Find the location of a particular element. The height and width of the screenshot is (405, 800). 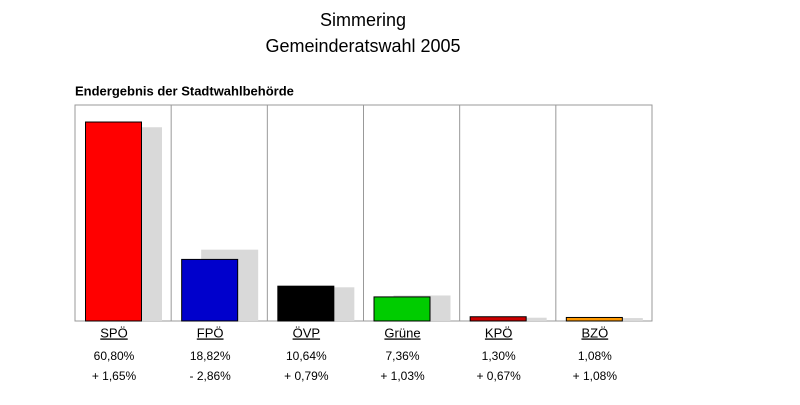

change-label: - 2,86% is located at coordinates (210, 376).